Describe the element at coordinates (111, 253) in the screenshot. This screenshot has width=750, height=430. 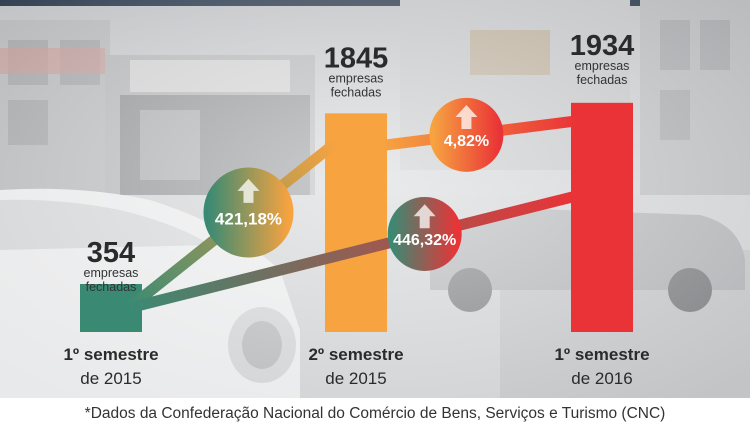
I see `value-label-1: 354` at that location.